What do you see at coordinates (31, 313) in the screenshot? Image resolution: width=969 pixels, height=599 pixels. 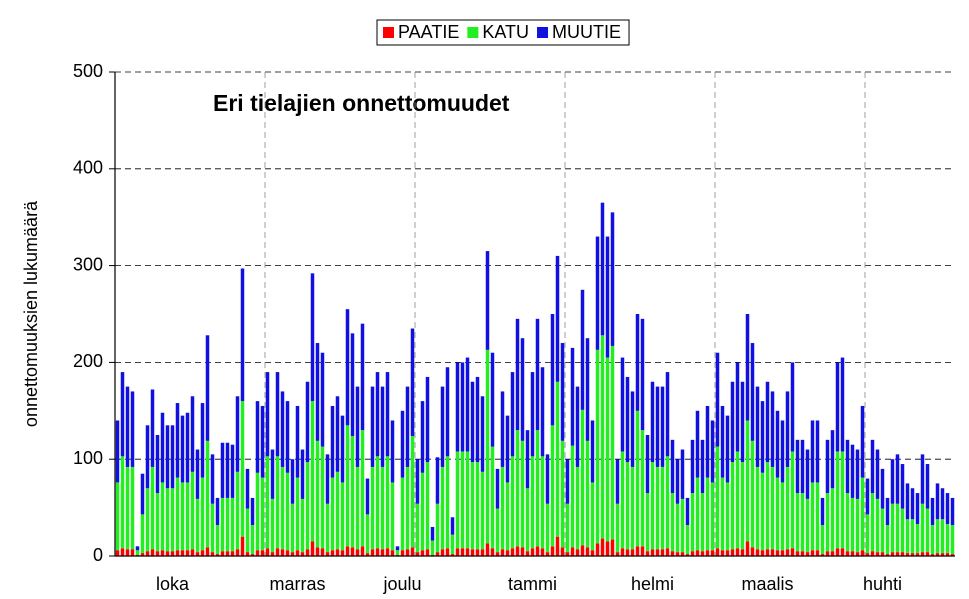 I see `y-axis-label: onnettomuuksien lukumäärä` at bounding box center [31, 313].